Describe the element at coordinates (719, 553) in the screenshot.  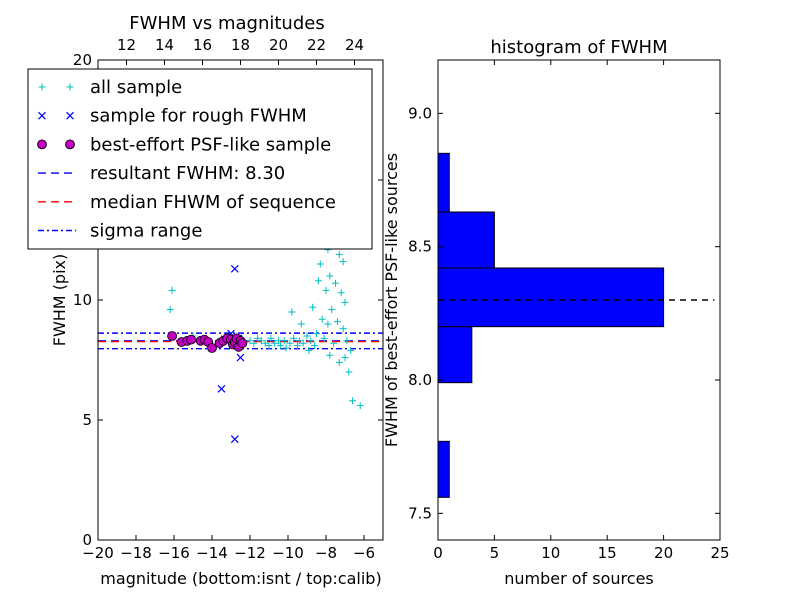
I see `histogram-xtick-label-5: 25` at that location.